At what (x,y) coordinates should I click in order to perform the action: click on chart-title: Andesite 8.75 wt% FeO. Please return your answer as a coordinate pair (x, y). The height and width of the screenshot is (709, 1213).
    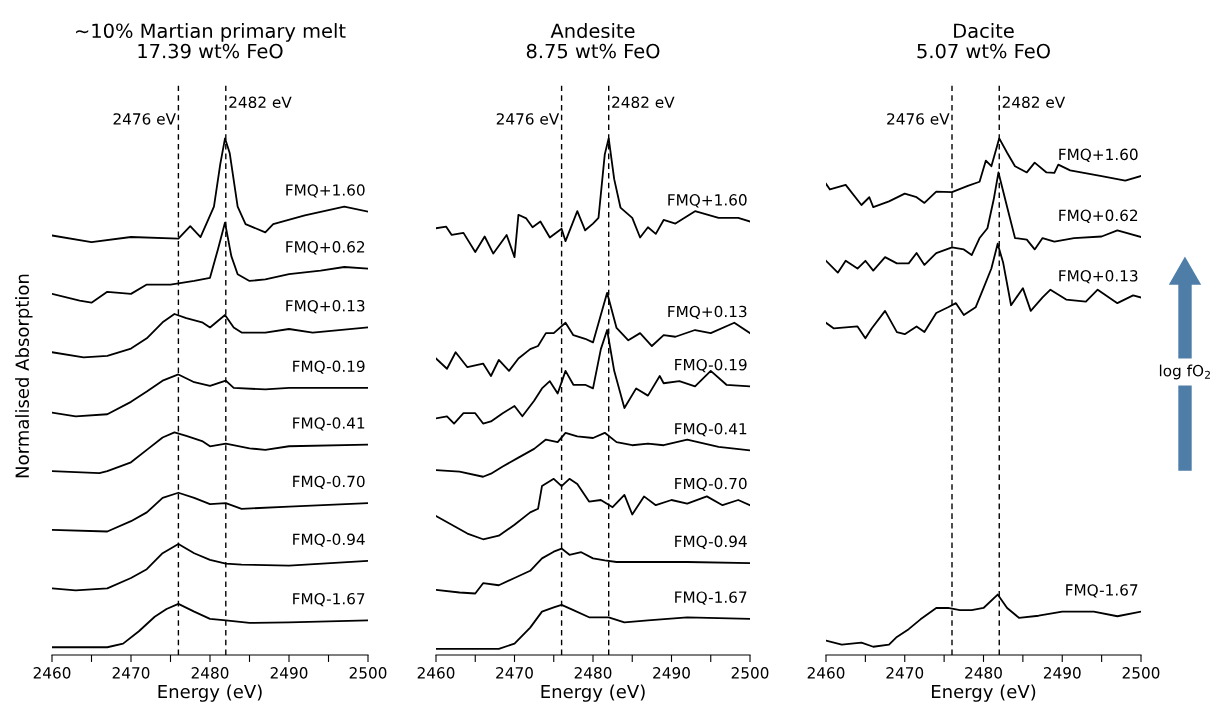
    Looking at the image, I should click on (593, 41).